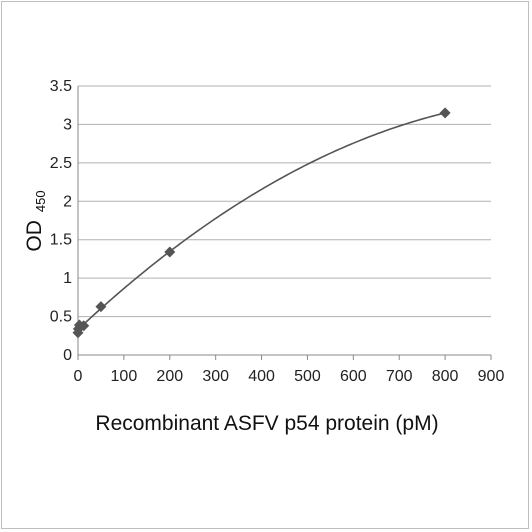 The image size is (532, 532). Describe the element at coordinates (67, 355) in the screenshot. I see `y-tick-label: 0` at that location.